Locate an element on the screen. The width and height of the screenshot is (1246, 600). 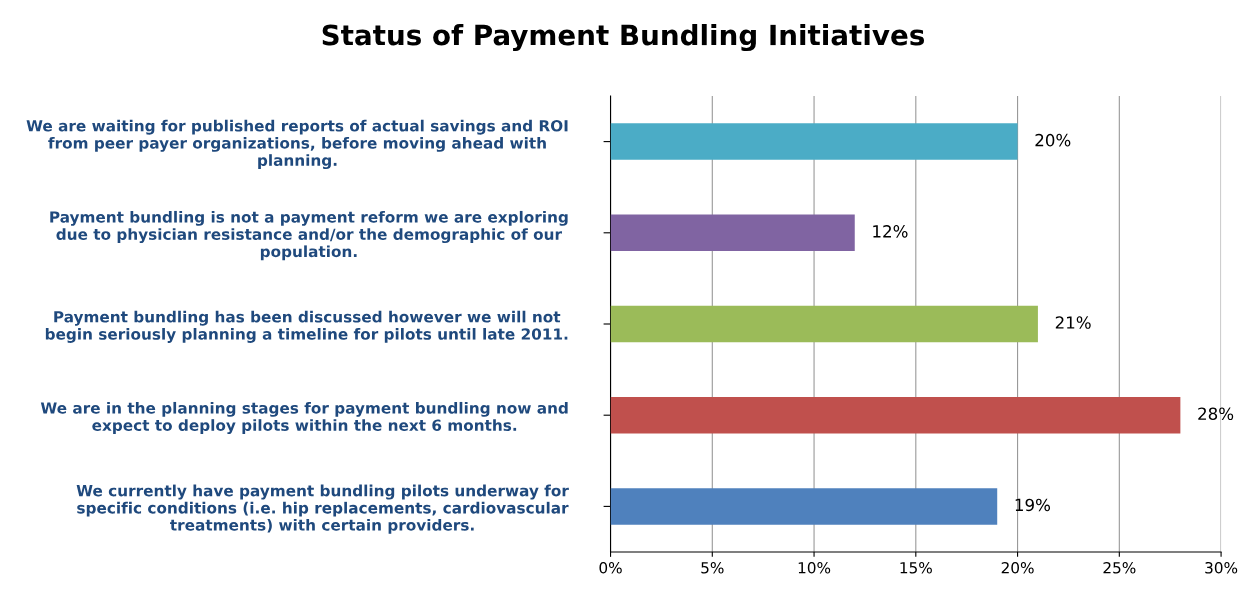
y-tick-label: Payment bundling is not a payment reform we are exploring due to physician resistance and/or the demographic of our population. is located at coordinates (309, 235).